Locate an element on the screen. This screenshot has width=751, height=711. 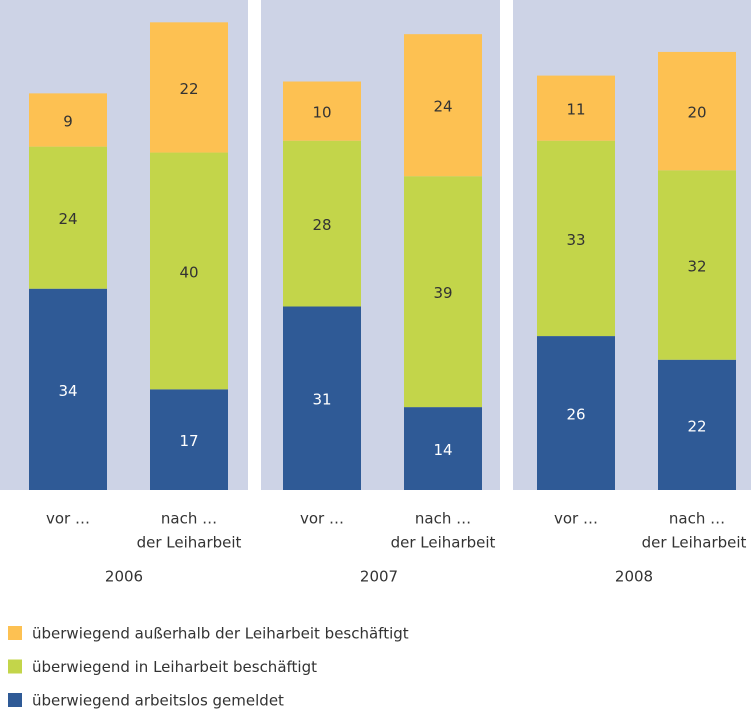
data-label: 14 is located at coordinates (442, 450).